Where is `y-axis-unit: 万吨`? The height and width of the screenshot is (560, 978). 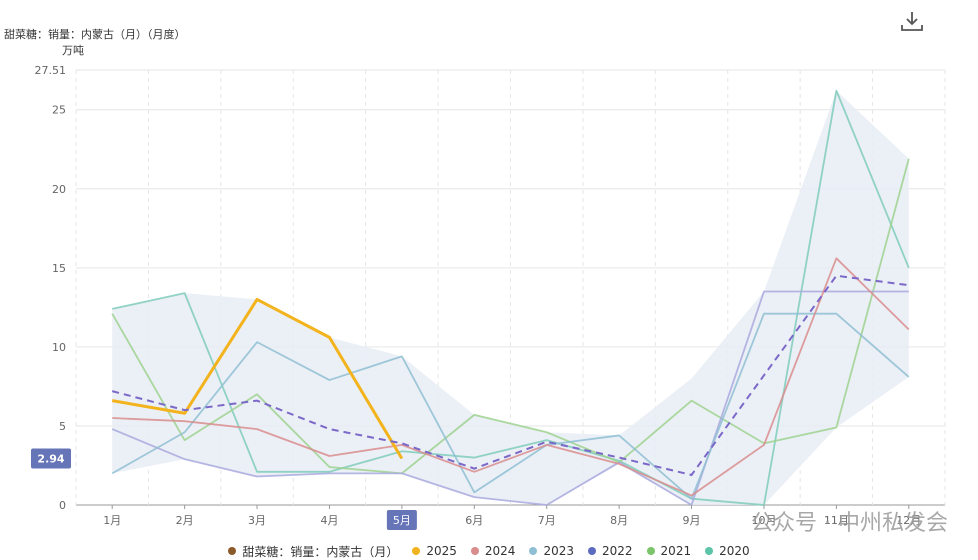
y-axis-unit: 万吨 is located at coordinates (73, 50).